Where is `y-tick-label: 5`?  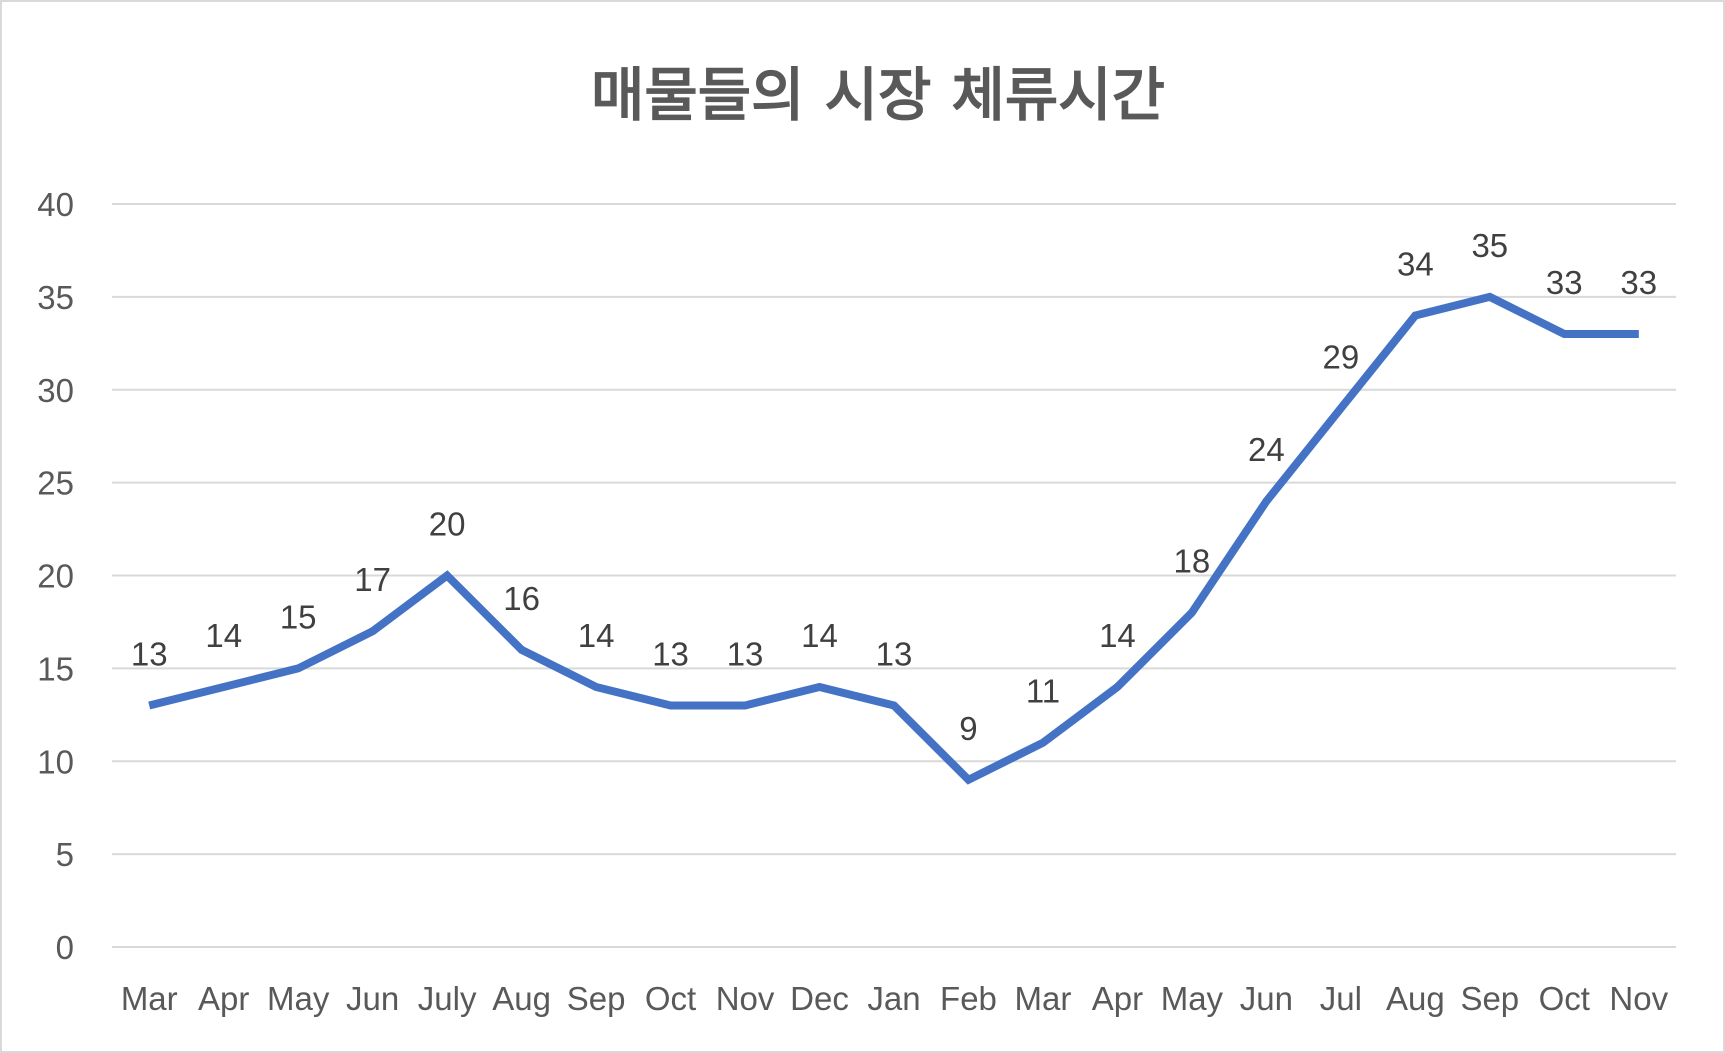 y-tick-label: 5 is located at coordinates (65, 854).